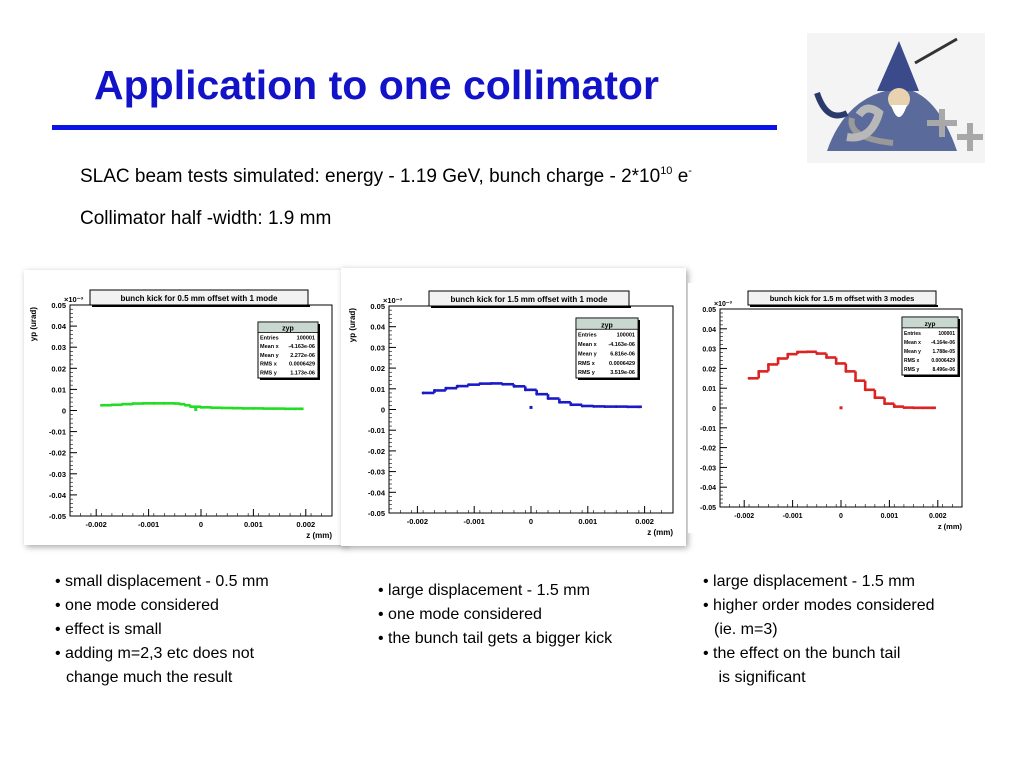 The height and width of the screenshot is (768, 1024). Describe the element at coordinates (137, 605) in the screenshot. I see `bullet-item: • one mode considered` at that location.